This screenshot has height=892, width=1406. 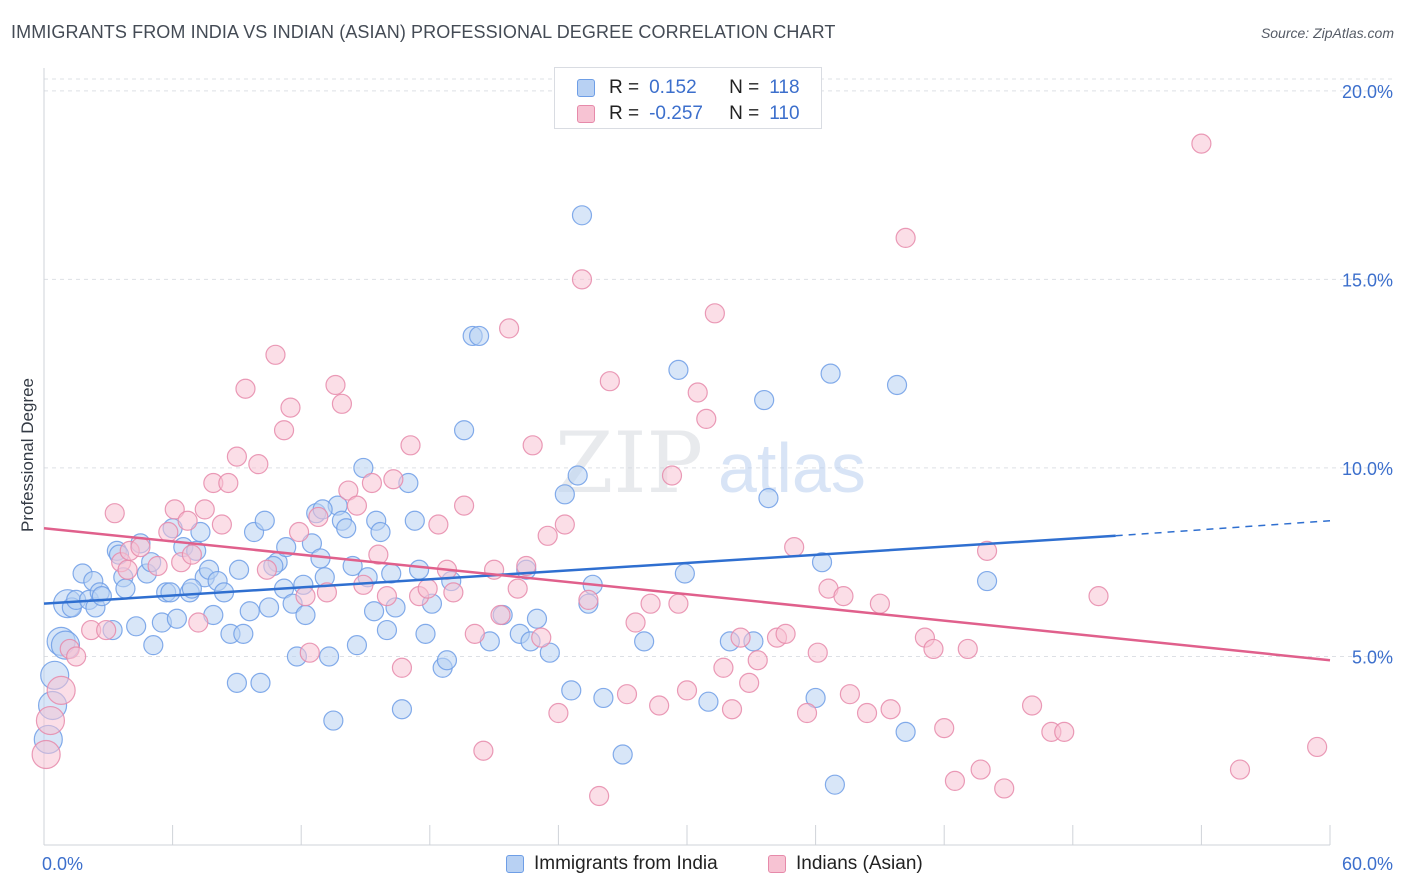 I want to click on correlation-legend: R = 0.152 N = 118 R = -0.257 N = 110, so click(x=688, y=98).